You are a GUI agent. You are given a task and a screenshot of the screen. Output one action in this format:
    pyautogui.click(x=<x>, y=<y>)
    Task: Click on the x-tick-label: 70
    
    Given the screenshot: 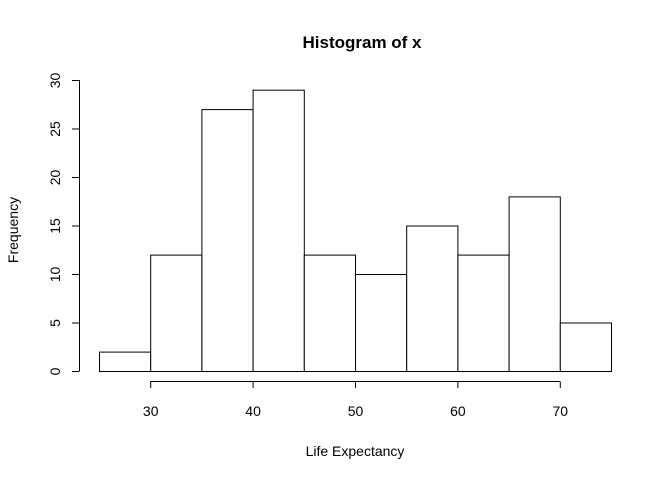 What is the action you would take?
    pyautogui.click(x=561, y=411)
    